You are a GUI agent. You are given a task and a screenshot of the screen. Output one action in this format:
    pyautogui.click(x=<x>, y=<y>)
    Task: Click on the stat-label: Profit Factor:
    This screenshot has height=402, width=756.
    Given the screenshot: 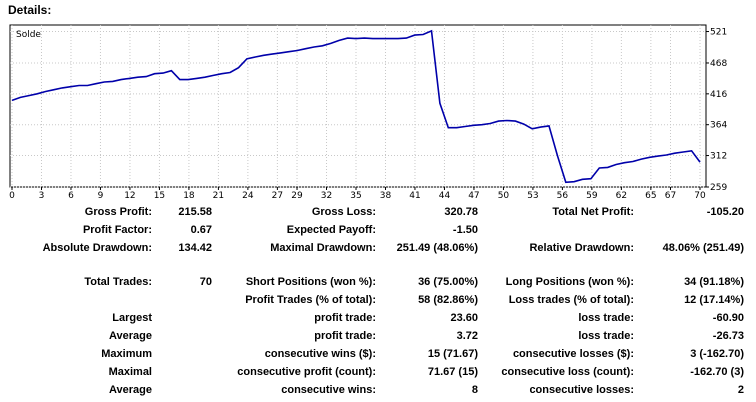 What is the action you would take?
    pyautogui.click(x=117, y=230)
    